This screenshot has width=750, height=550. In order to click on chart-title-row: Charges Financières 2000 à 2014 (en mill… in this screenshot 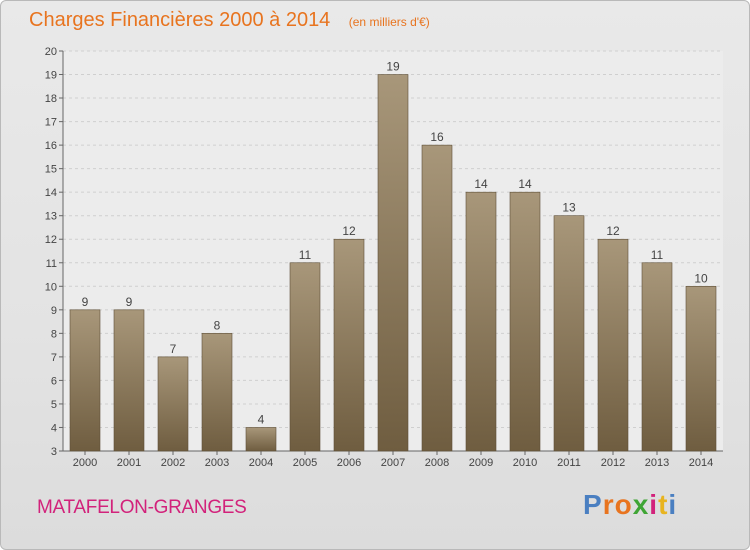, I will do `click(229, 20)`.